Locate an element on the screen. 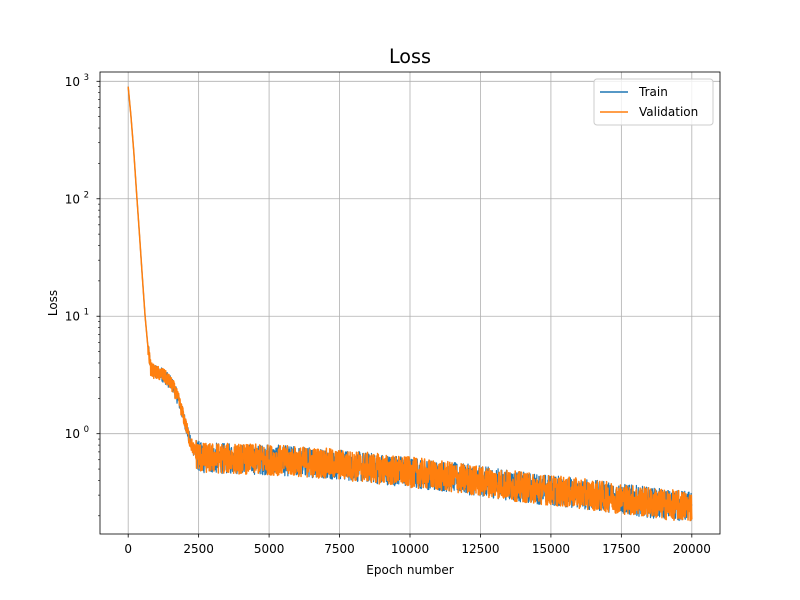 This screenshot has width=800, height=600. x-tick-label: 10000 is located at coordinates (410, 549).